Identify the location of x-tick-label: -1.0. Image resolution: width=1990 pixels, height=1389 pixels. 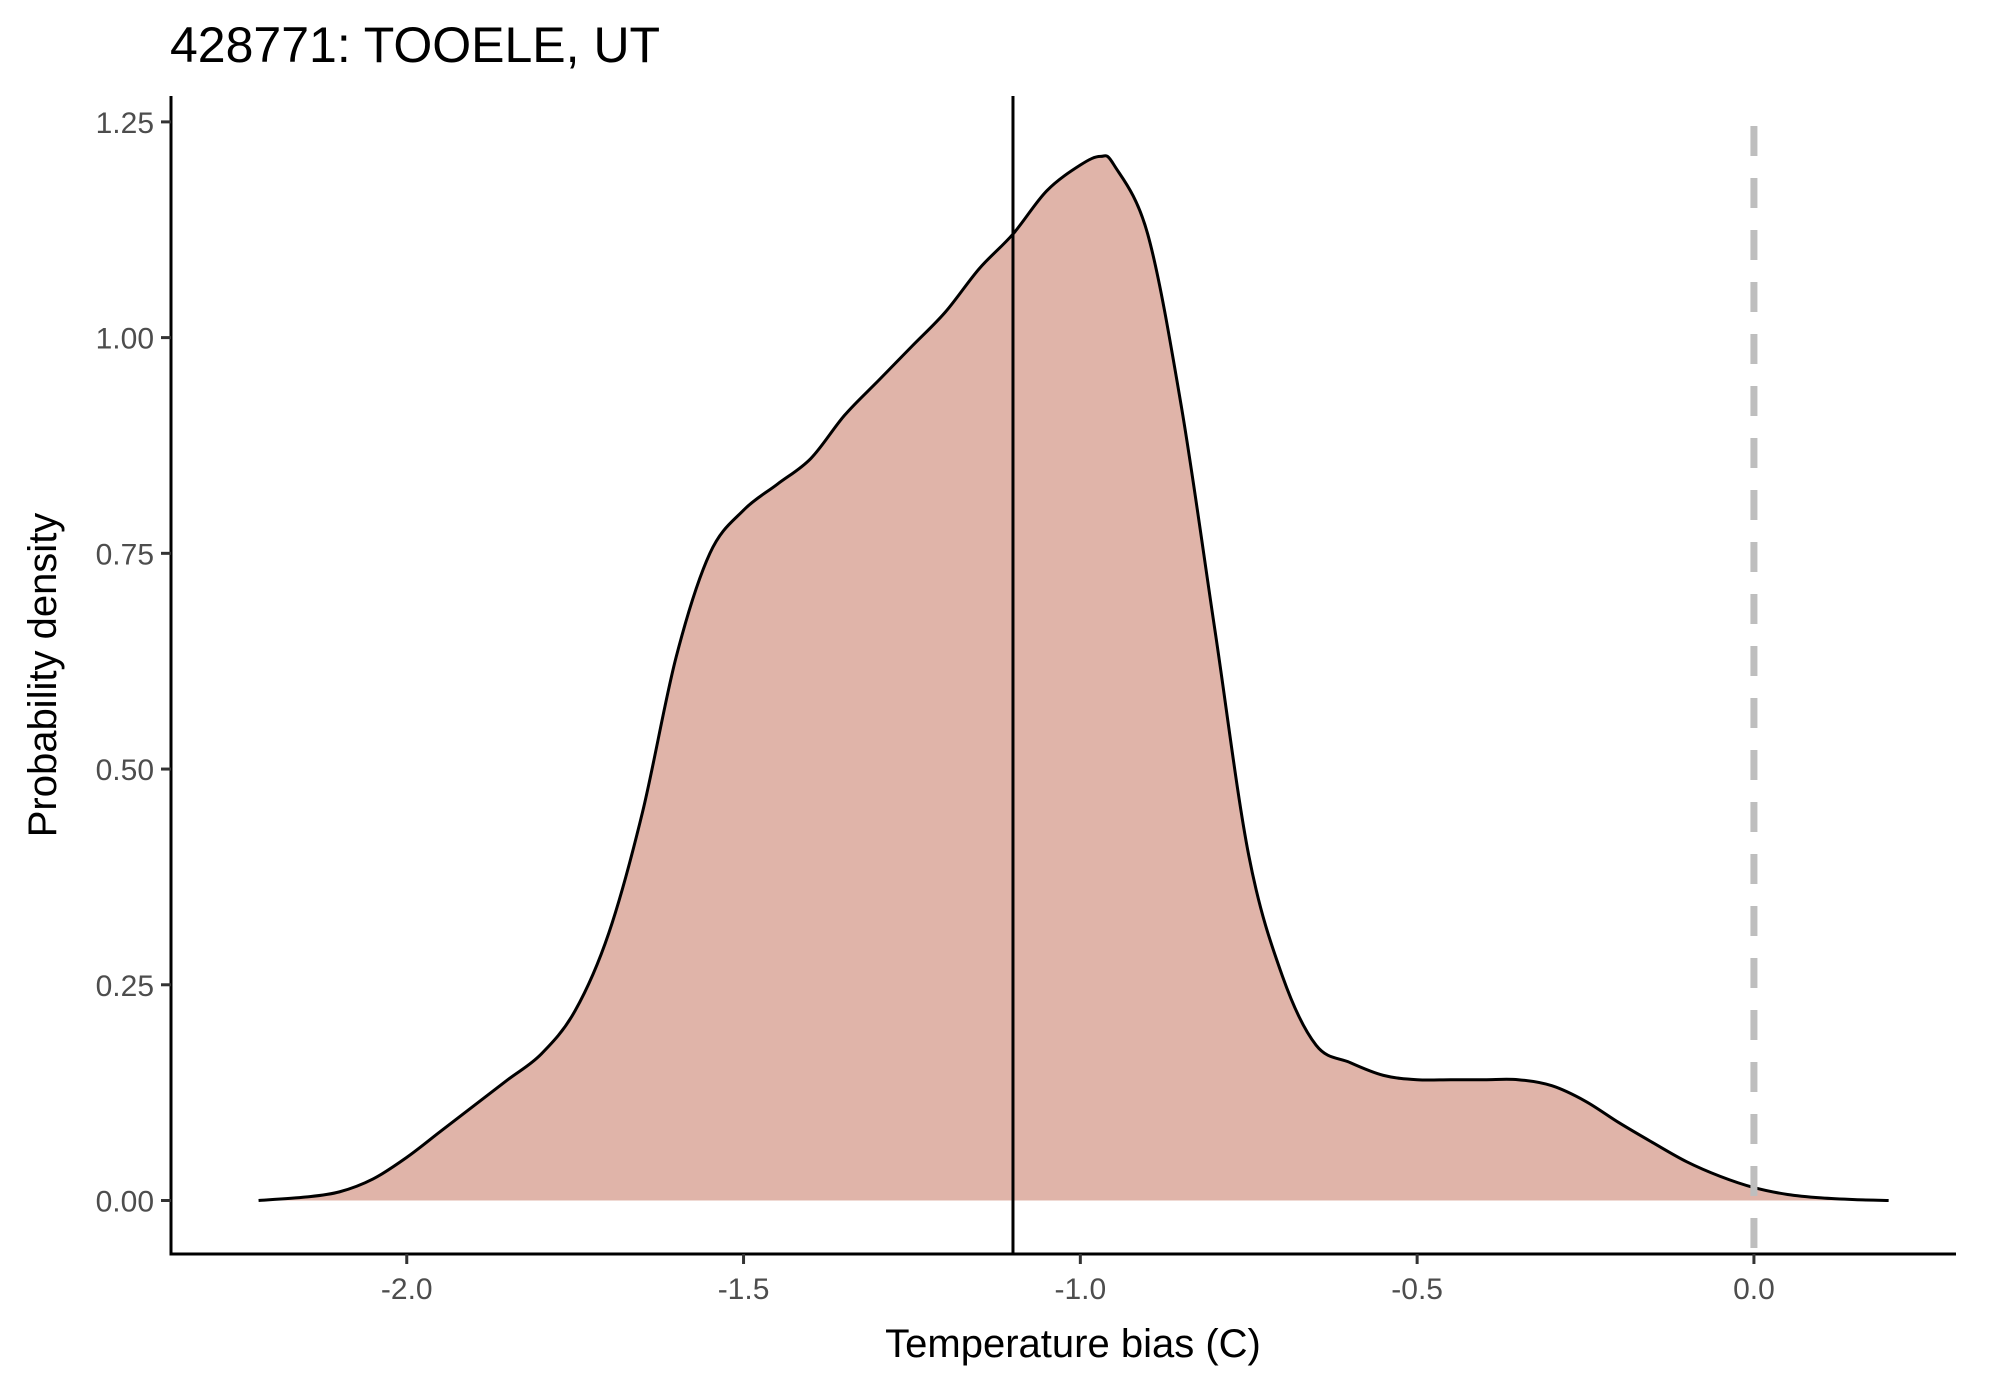
(1080, 1289).